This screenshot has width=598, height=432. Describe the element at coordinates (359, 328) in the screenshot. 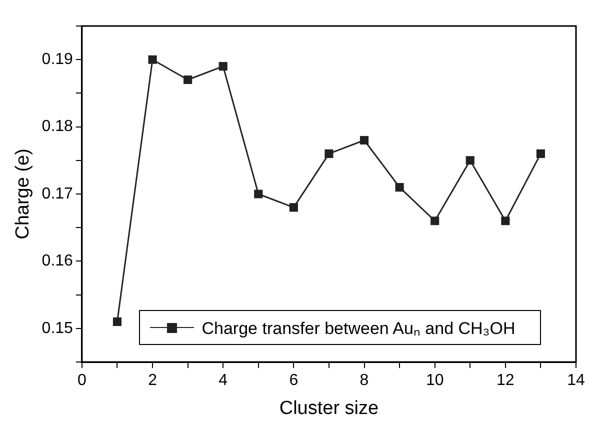

I see `legend-label: Charge transfer between Auₙ and CH₃OH` at that location.